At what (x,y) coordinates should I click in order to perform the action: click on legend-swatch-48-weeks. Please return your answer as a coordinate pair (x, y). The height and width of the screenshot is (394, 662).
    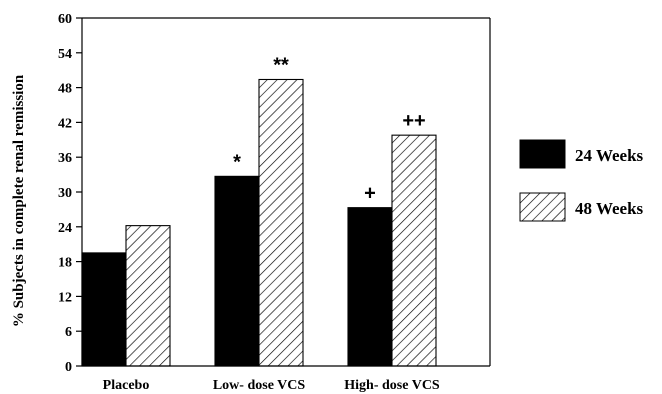
    Looking at the image, I should click on (542, 207).